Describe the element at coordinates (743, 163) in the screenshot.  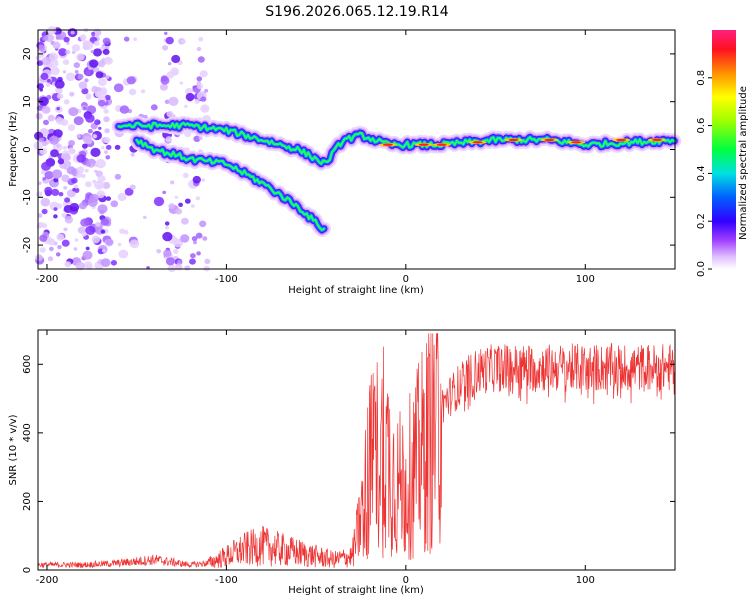
I see `colorbar-label: Normalized spectral amplitude` at that location.